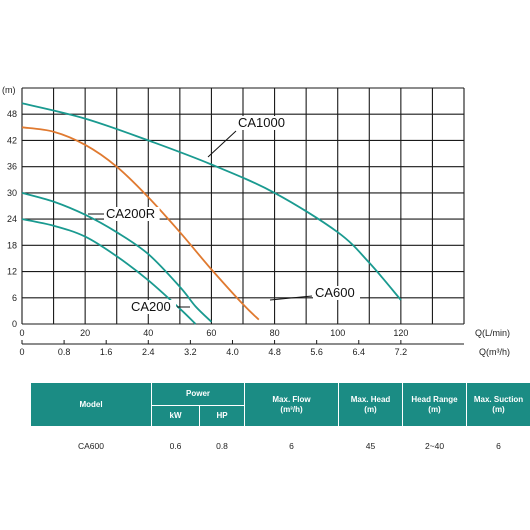 This screenshot has width=530, height=530. What do you see at coordinates (492, 333) in the screenshot?
I see `x-axis-label: Q(L/min)` at bounding box center [492, 333].